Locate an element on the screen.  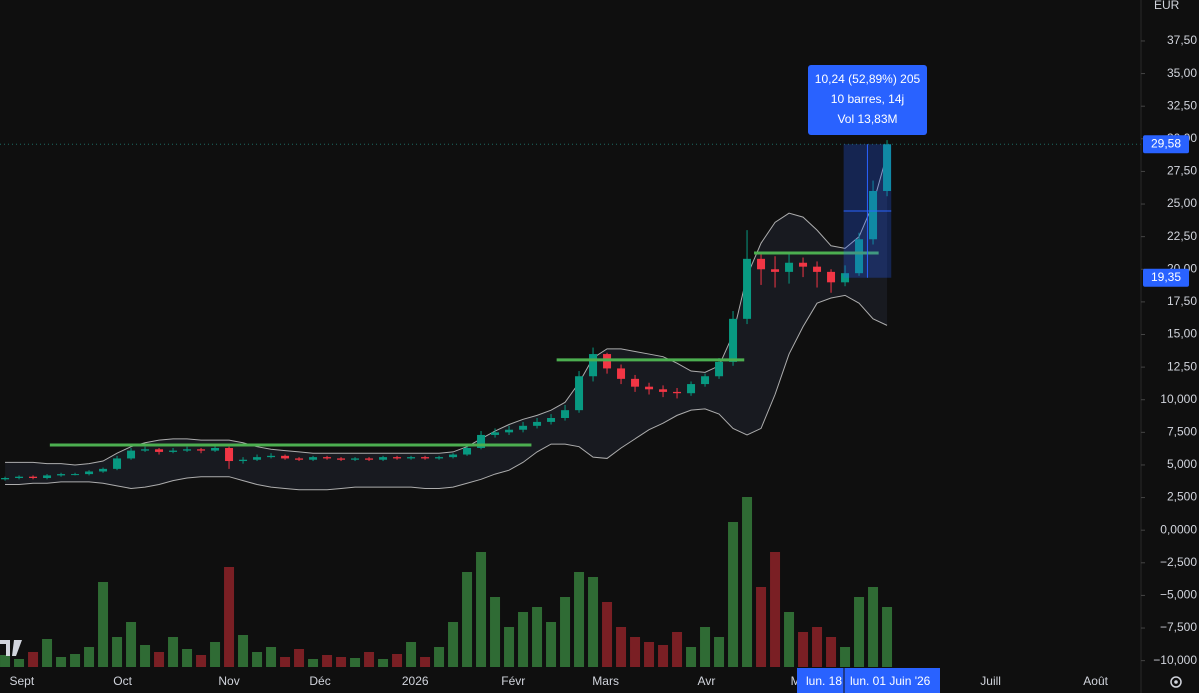
settings-icon-center is located at coordinates (1176, 682).